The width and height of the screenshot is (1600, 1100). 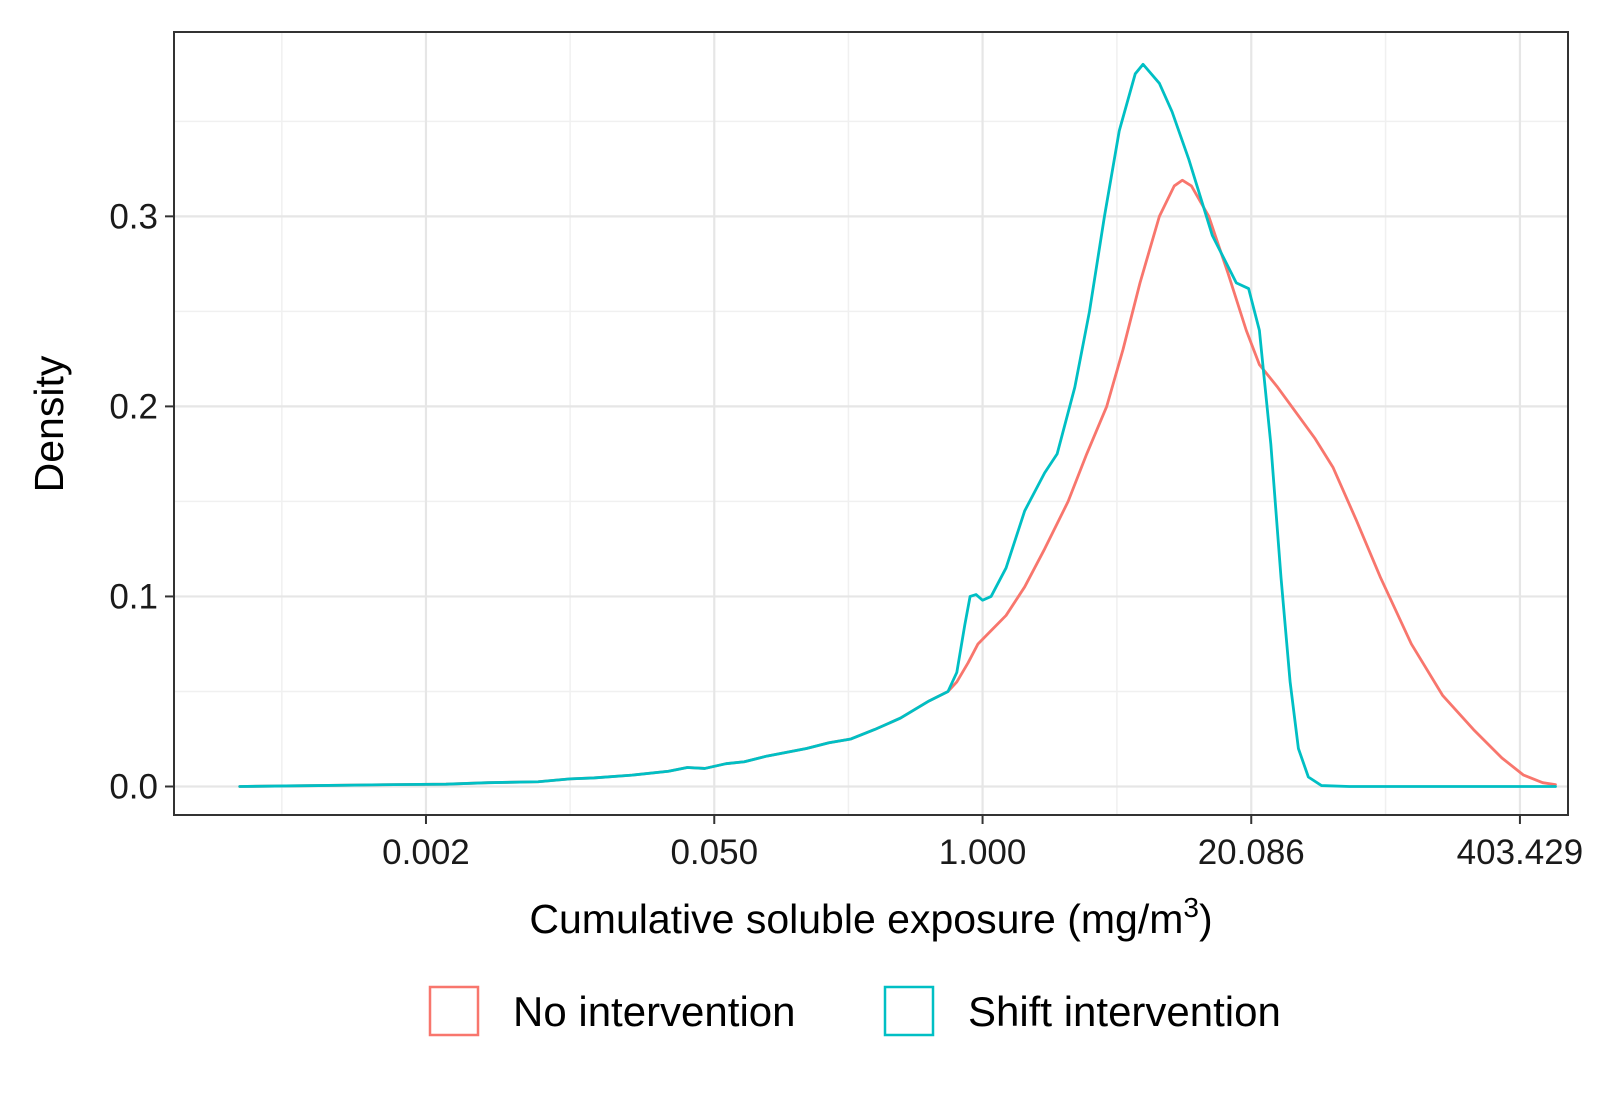 I want to click on legend-key-shift-intervention, so click(x=909, y=1011).